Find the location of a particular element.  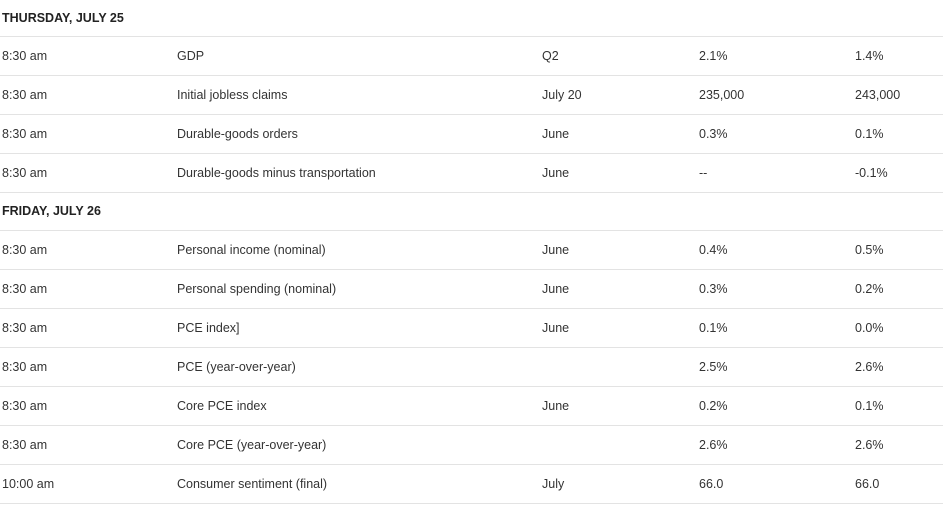

previous-value: 0.5% is located at coordinates (869, 250).